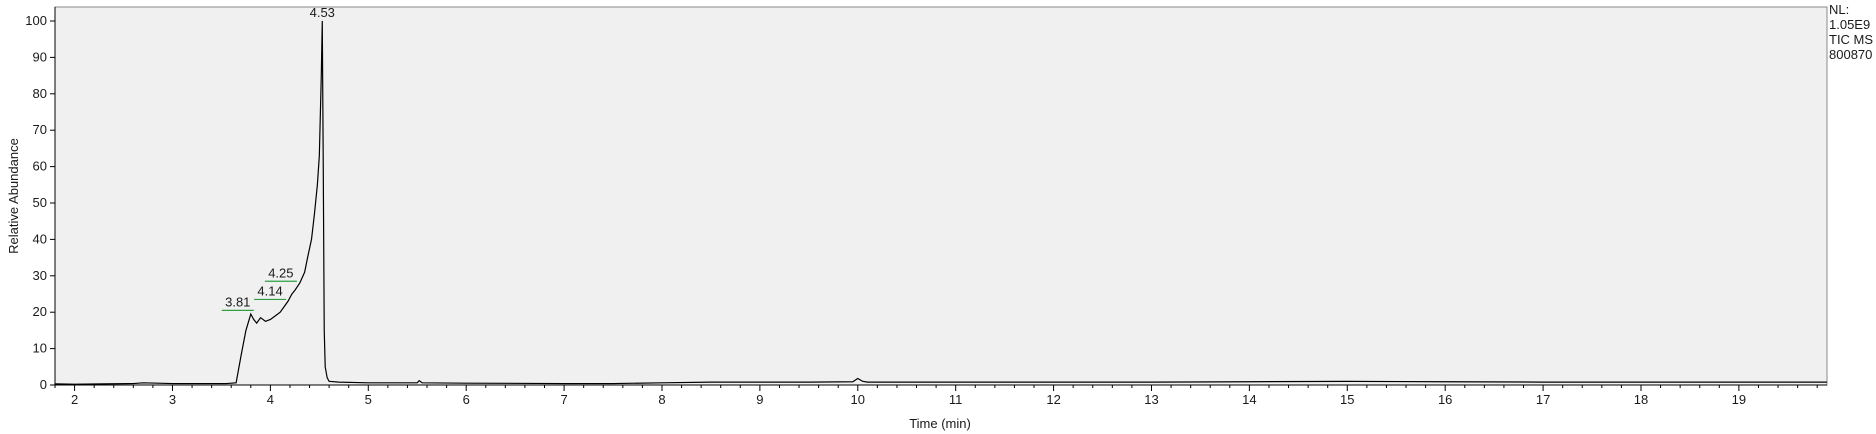  Describe the element at coordinates (40, 348) in the screenshot. I see `y-tick-label: 10` at that location.